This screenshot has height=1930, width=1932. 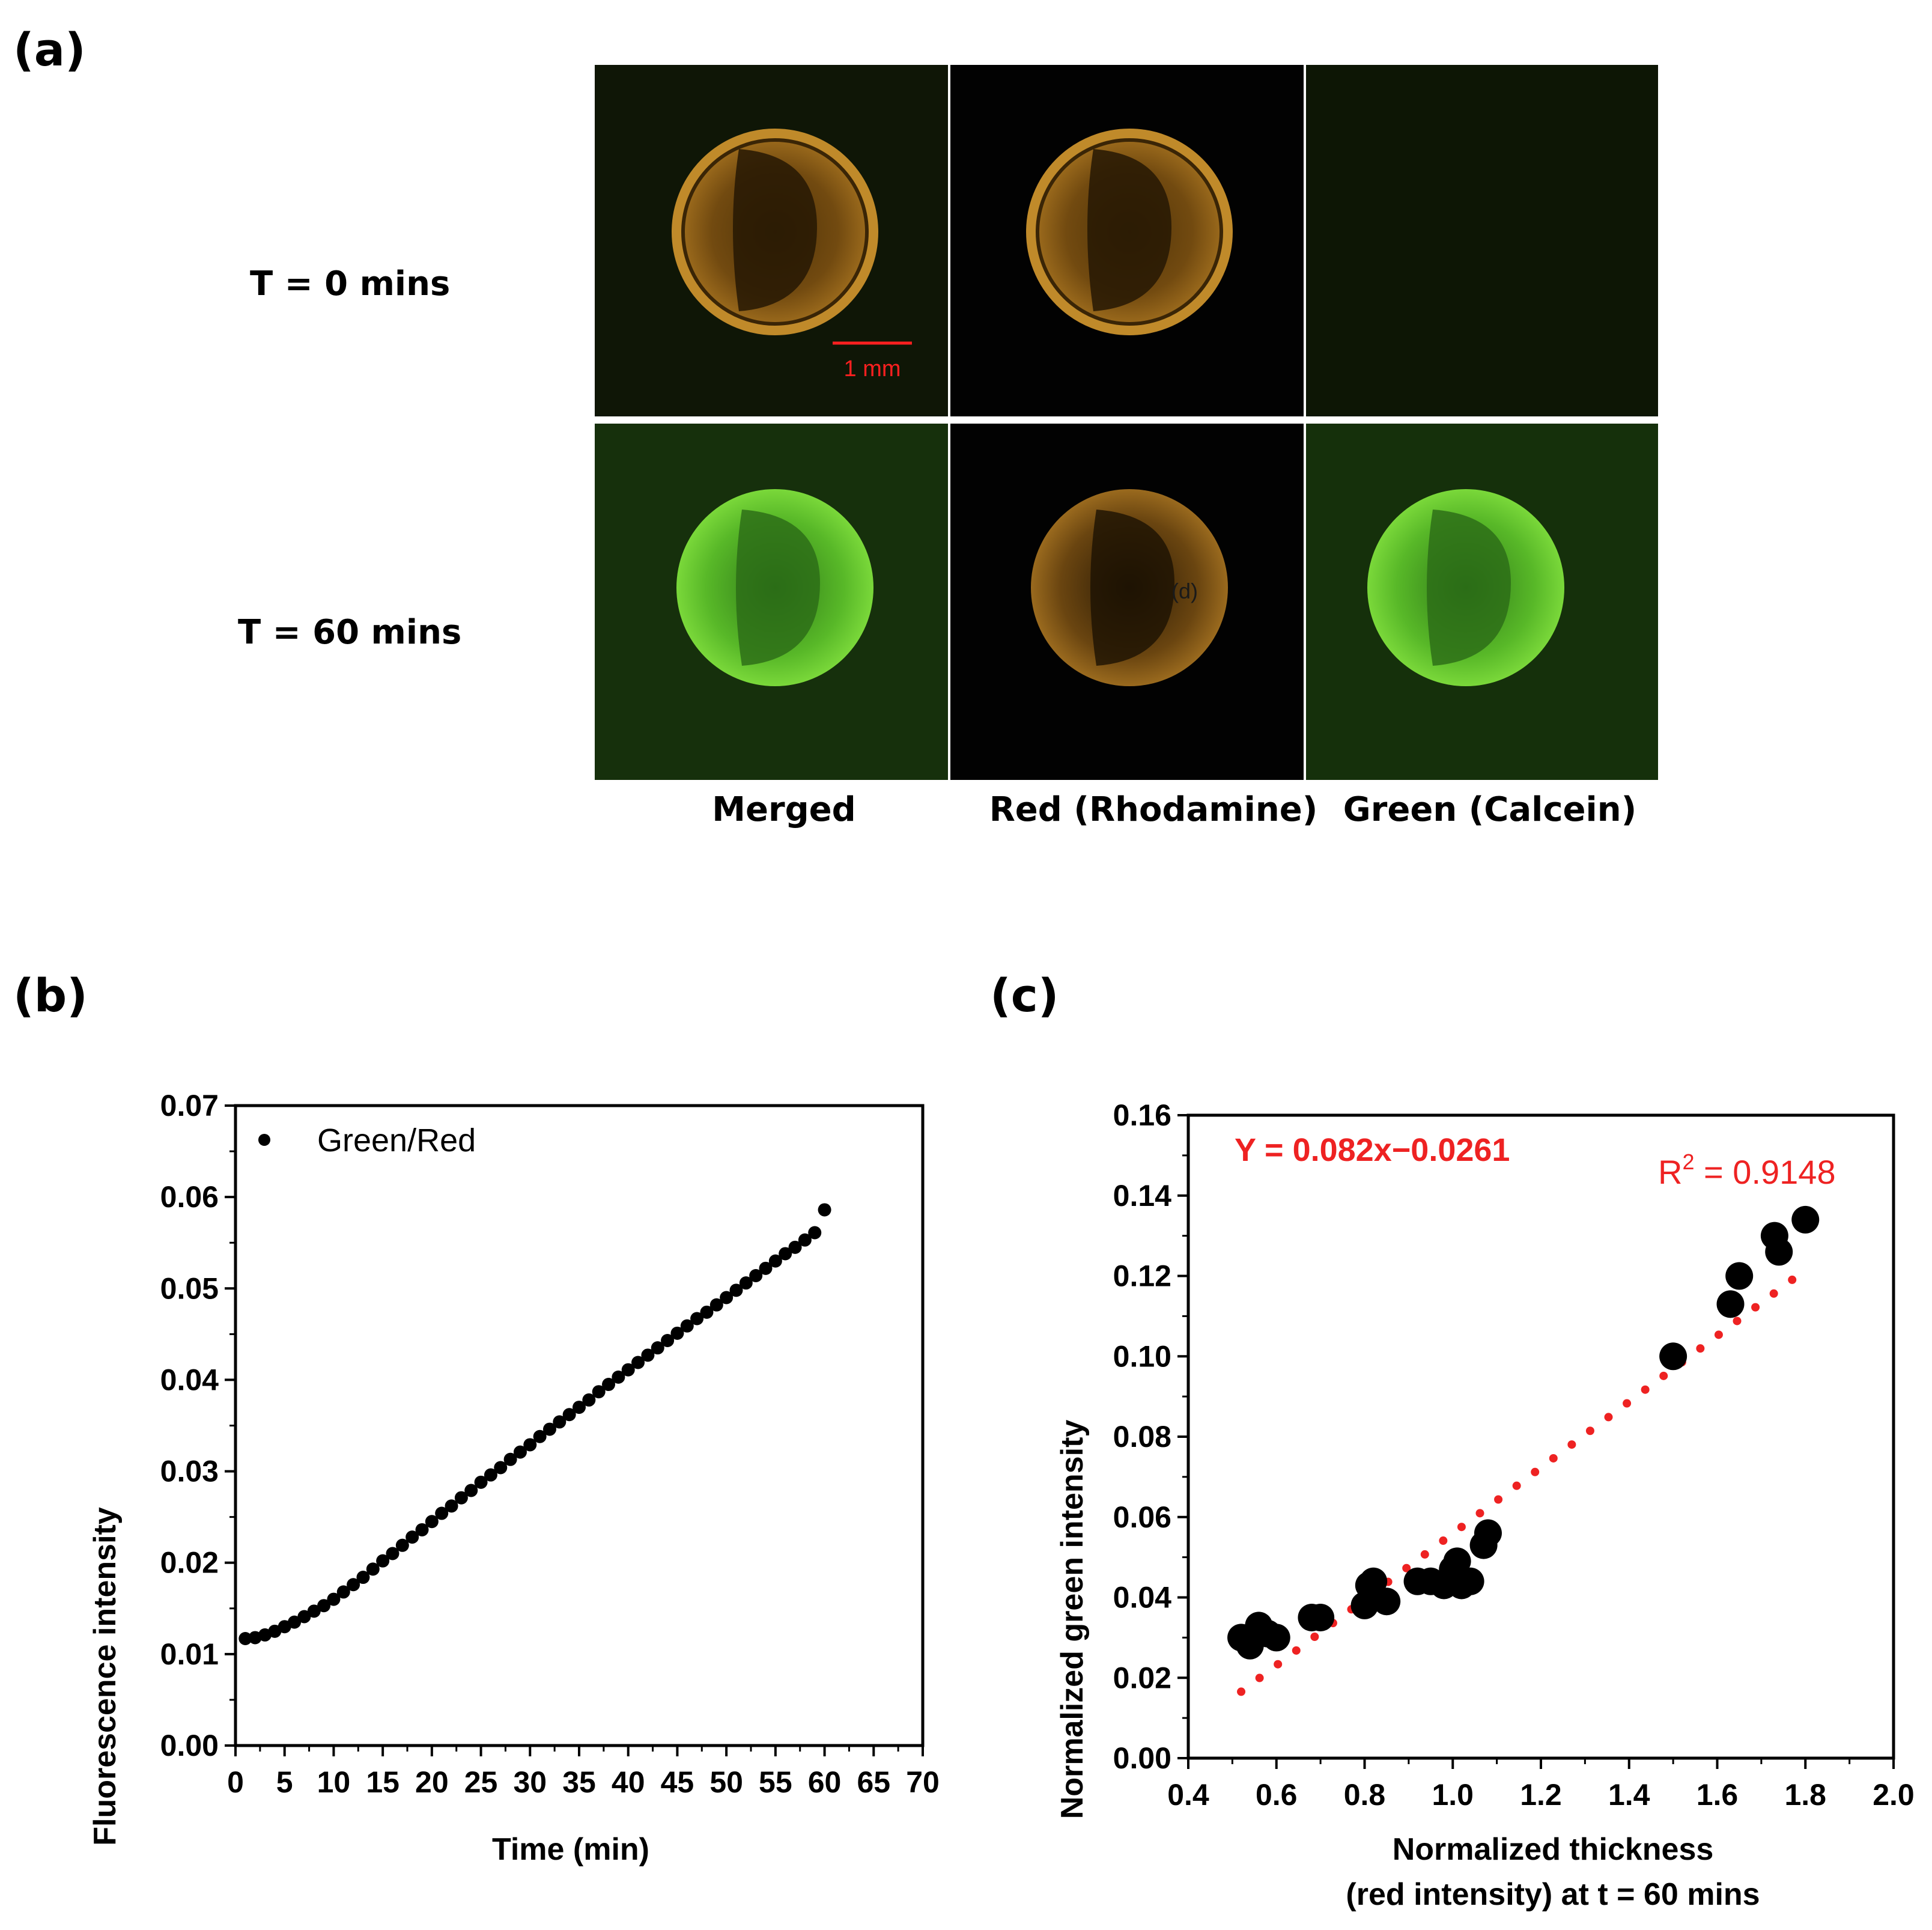 What do you see at coordinates (1688, 1161) in the screenshot?
I see `fit-r2-exponent: 2` at bounding box center [1688, 1161].